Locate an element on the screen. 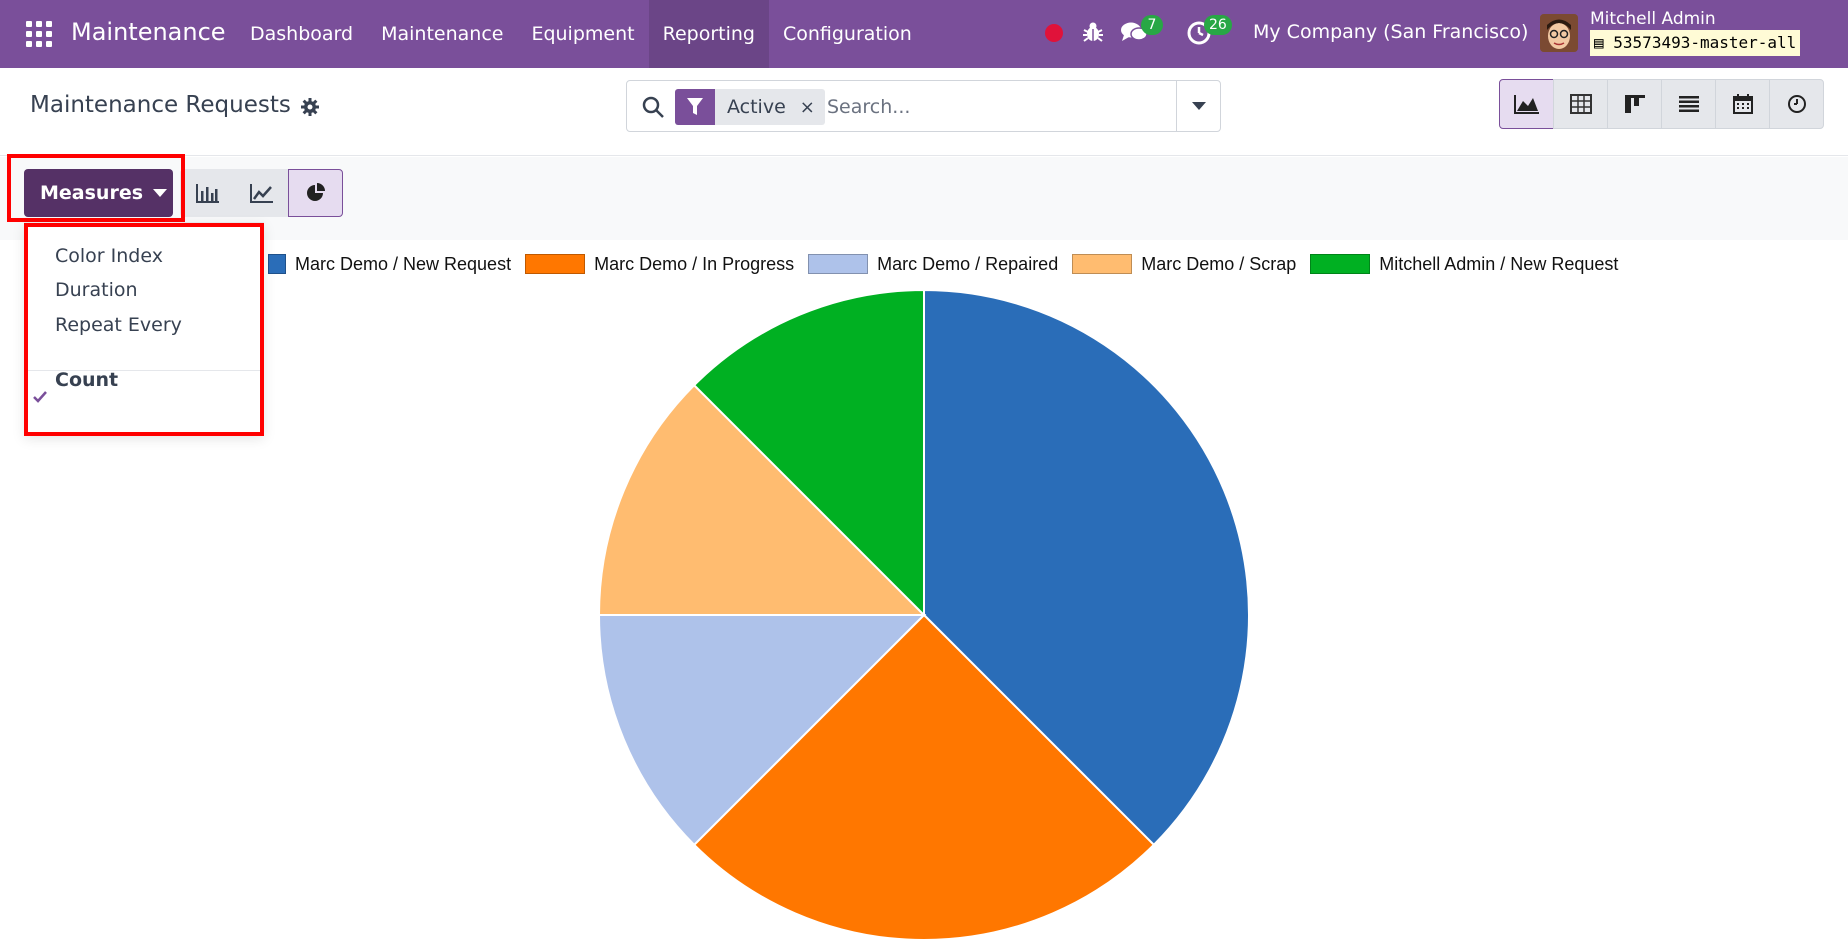  view-switcher is located at coordinates (1661, 104).